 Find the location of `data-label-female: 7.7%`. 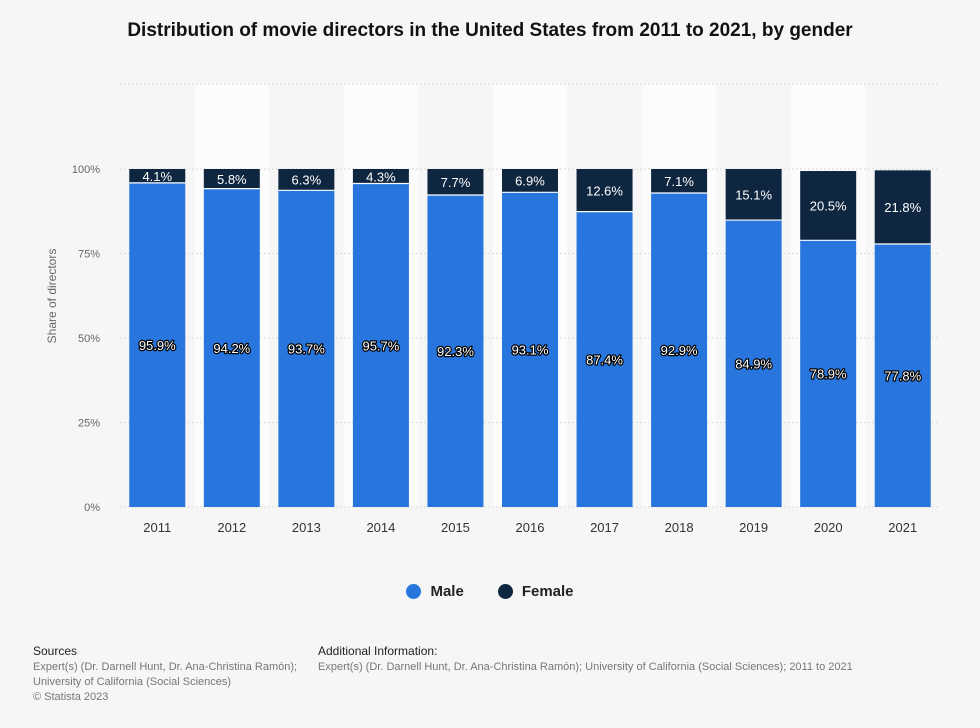

data-label-female: 7.7% is located at coordinates (456, 182).